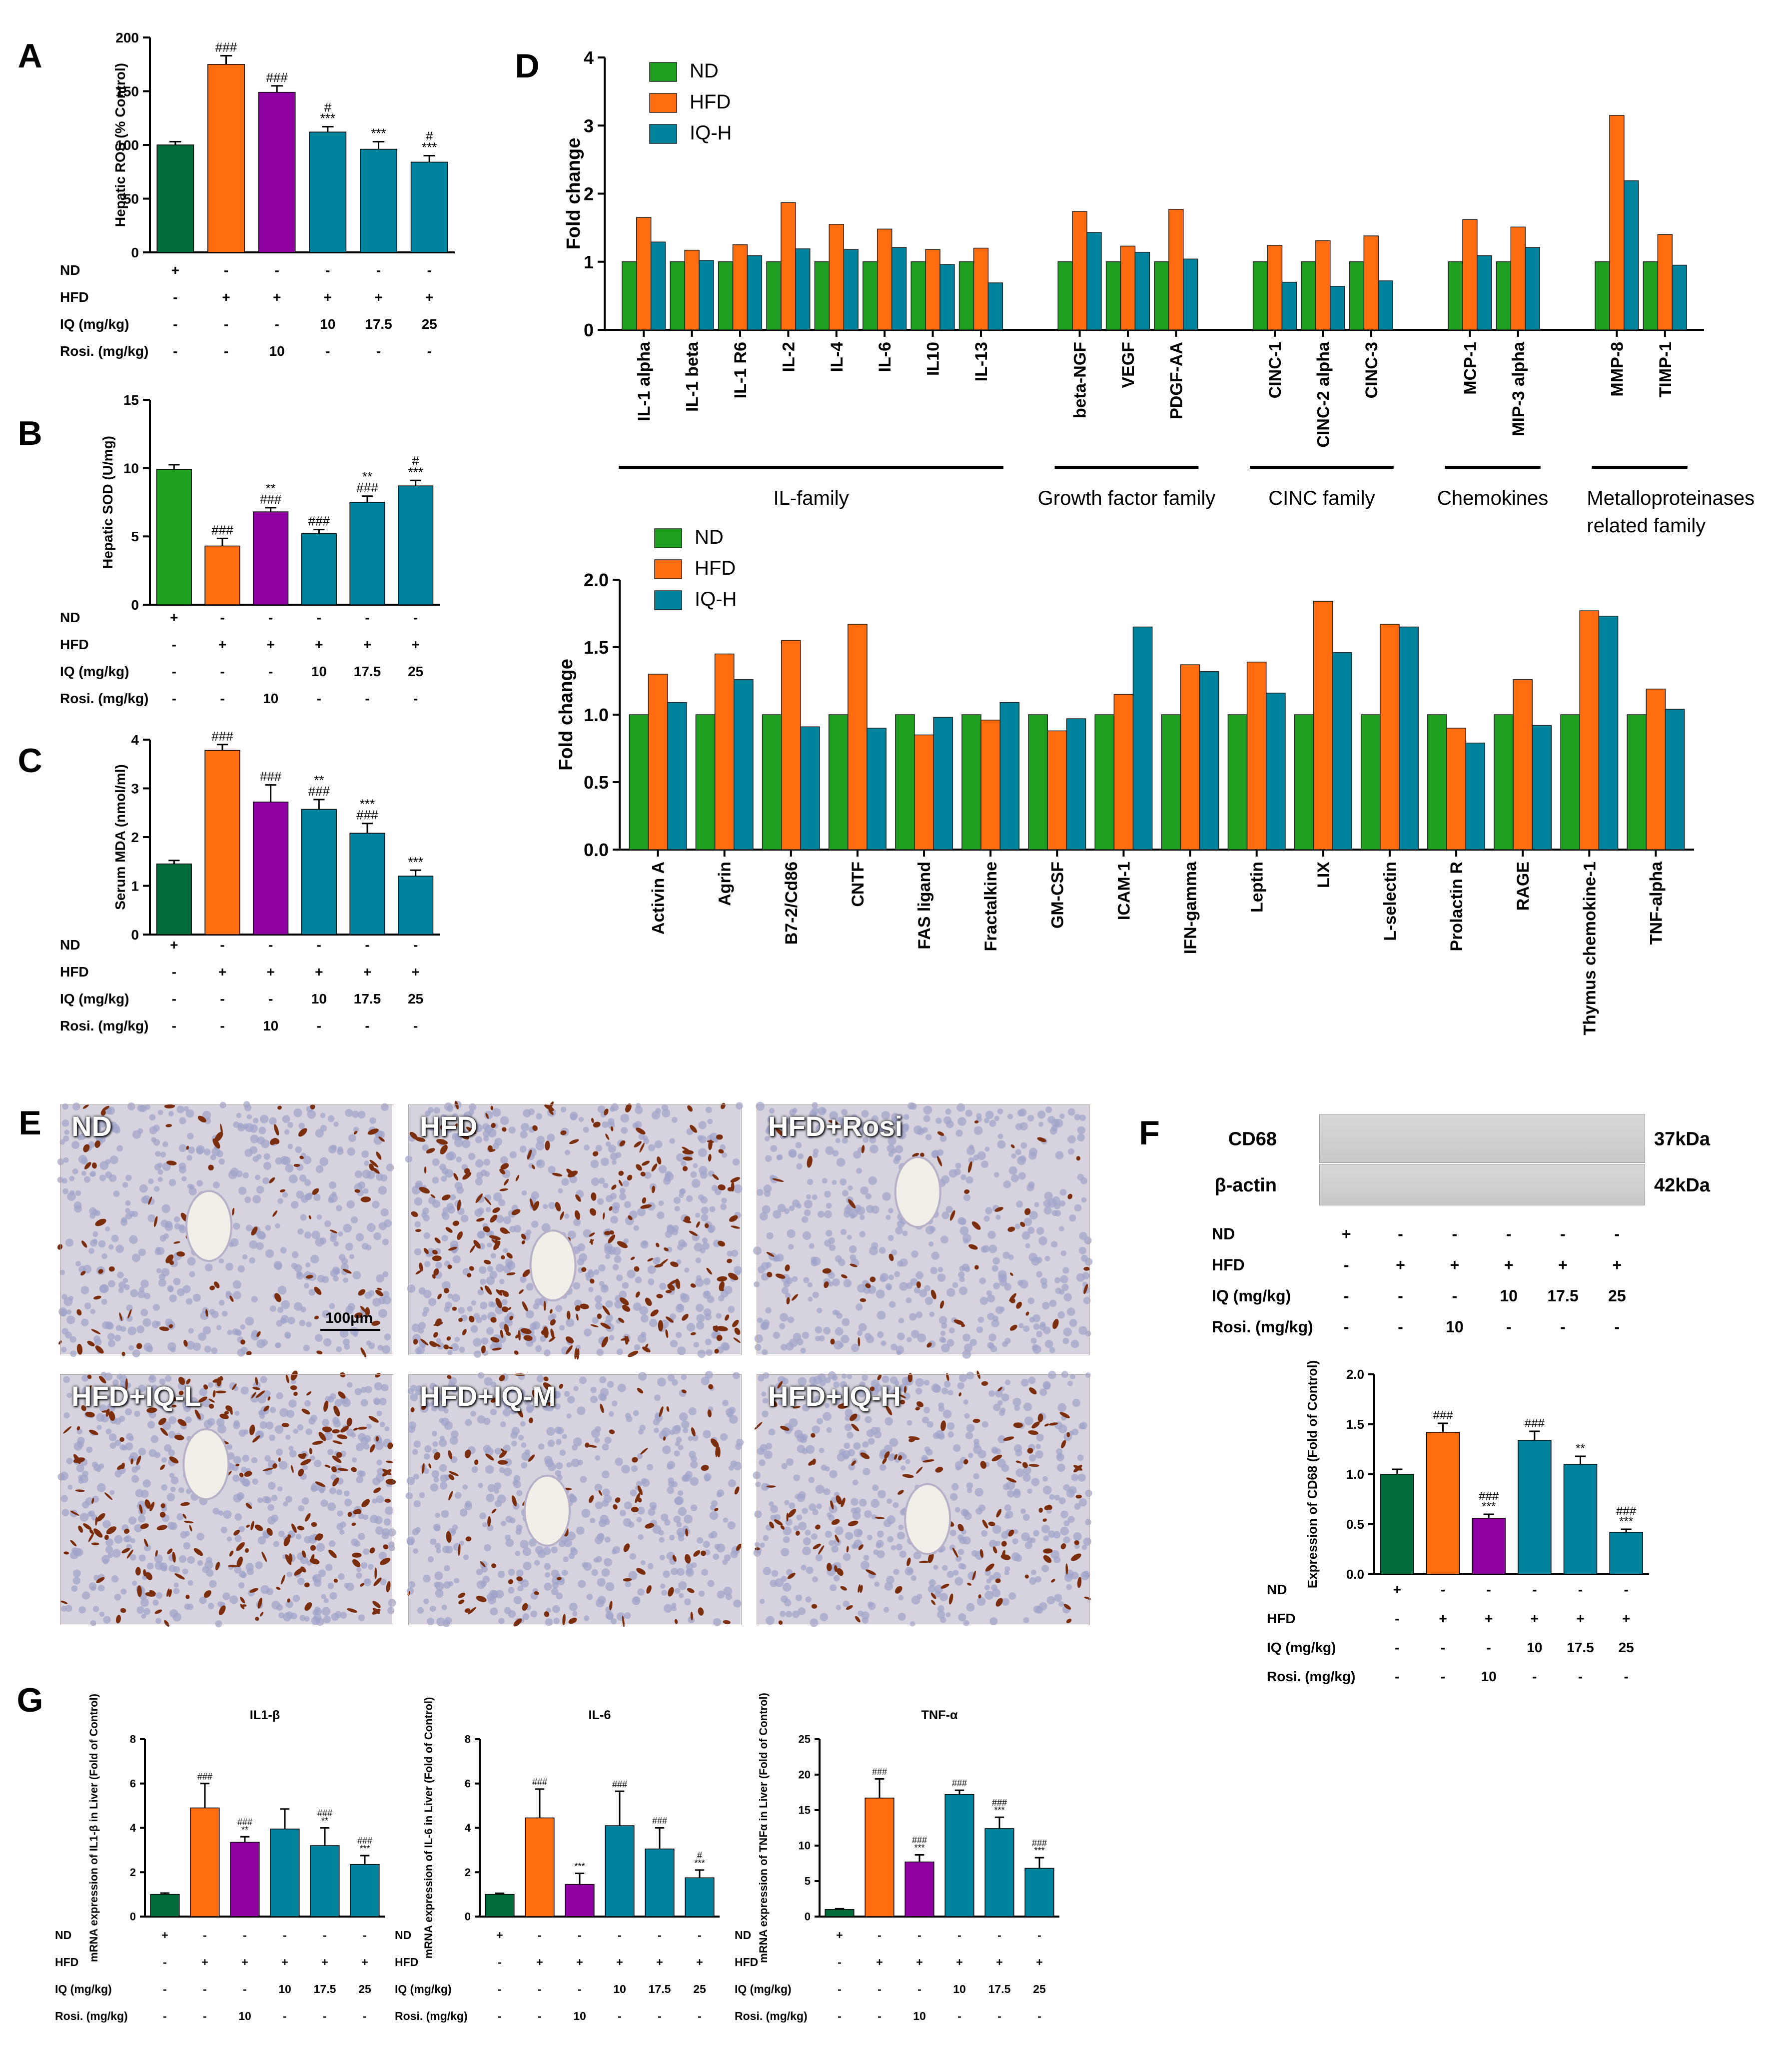 This screenshot has height=2046, width=1792. What do you see at coordinates (1276, 370) in the screenshot?
I see `x-tick-label: CINC-1` at bounding box center [1276, 370].